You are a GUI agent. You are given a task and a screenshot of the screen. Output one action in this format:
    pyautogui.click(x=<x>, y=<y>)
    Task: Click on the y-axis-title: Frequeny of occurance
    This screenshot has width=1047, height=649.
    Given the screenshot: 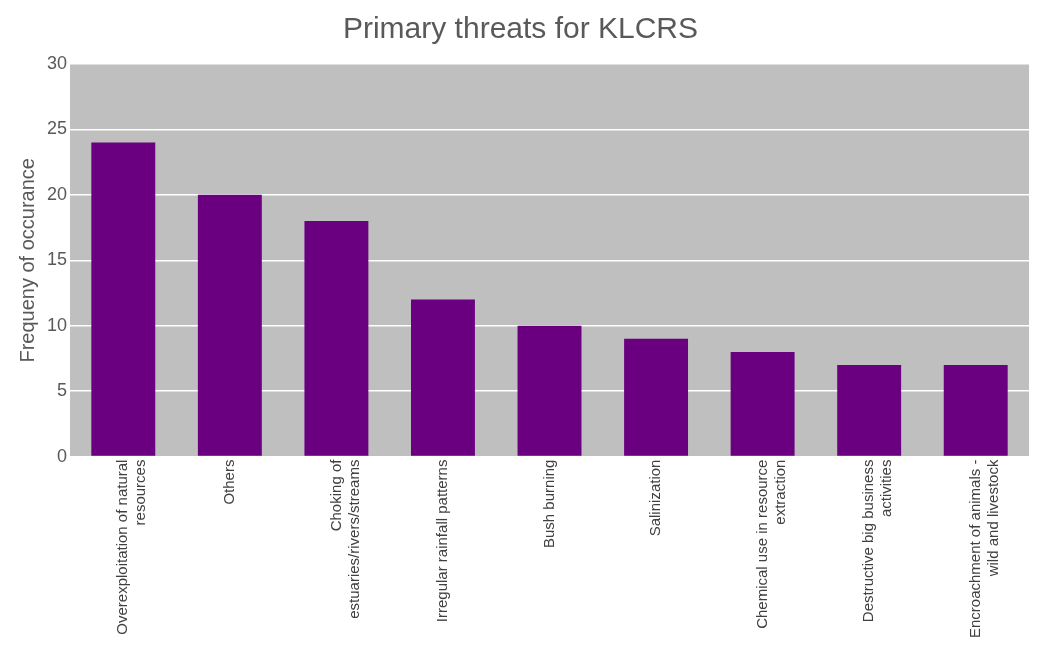 What is the action you would take?
    pyautogui.click(x=26, y=260)
    